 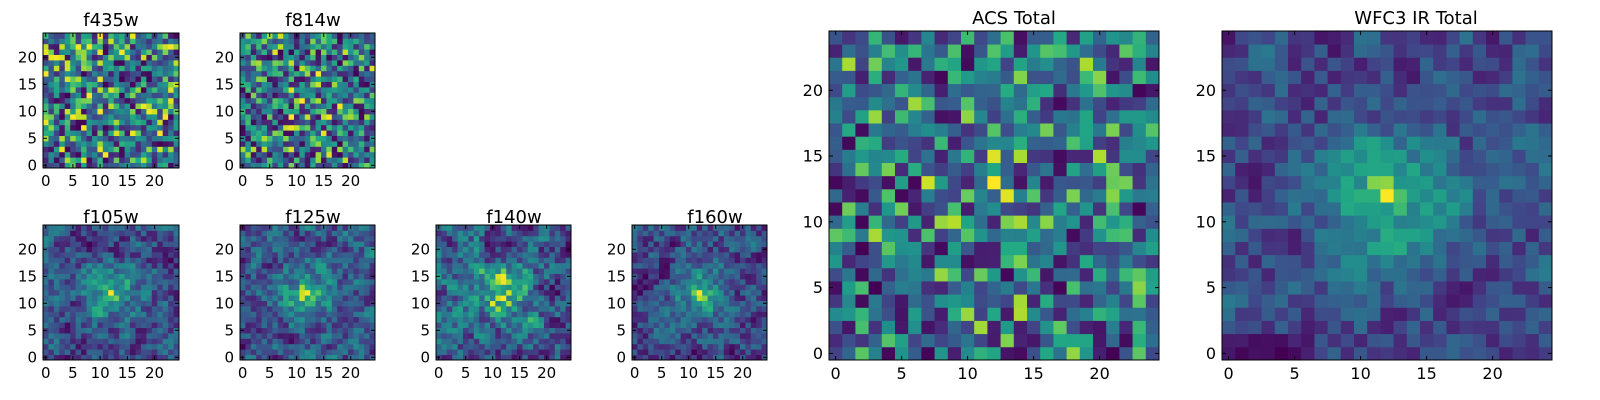 What do you see at coordinates (270, 181) in the screenshot?
I see `x-tick-label: 5` at bounding box center [270, 181].